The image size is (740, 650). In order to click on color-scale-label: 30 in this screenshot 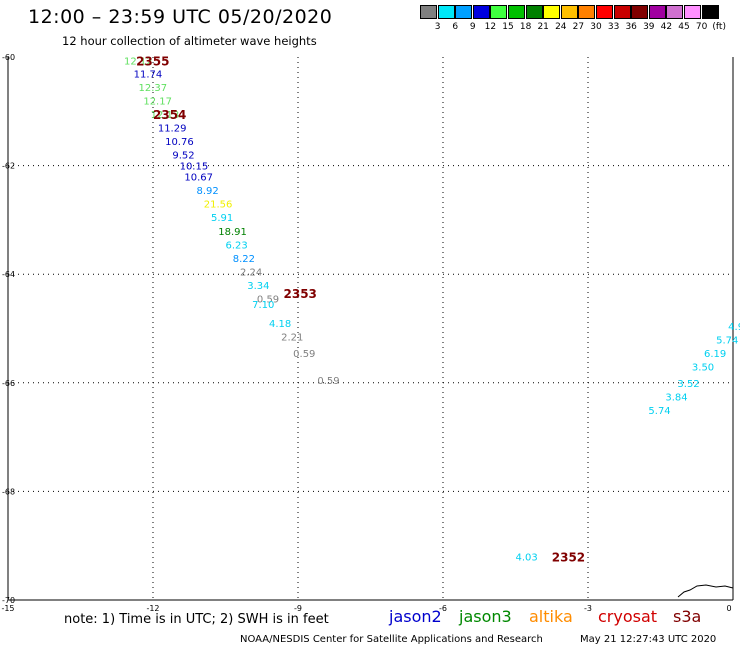, I will do `click(596, 27)`.